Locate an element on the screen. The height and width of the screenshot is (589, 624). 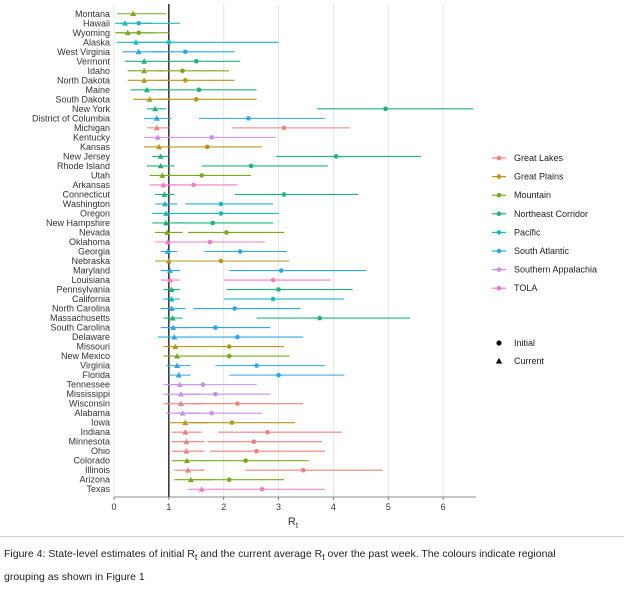
caption-divider is located at coordinates (312, 536).